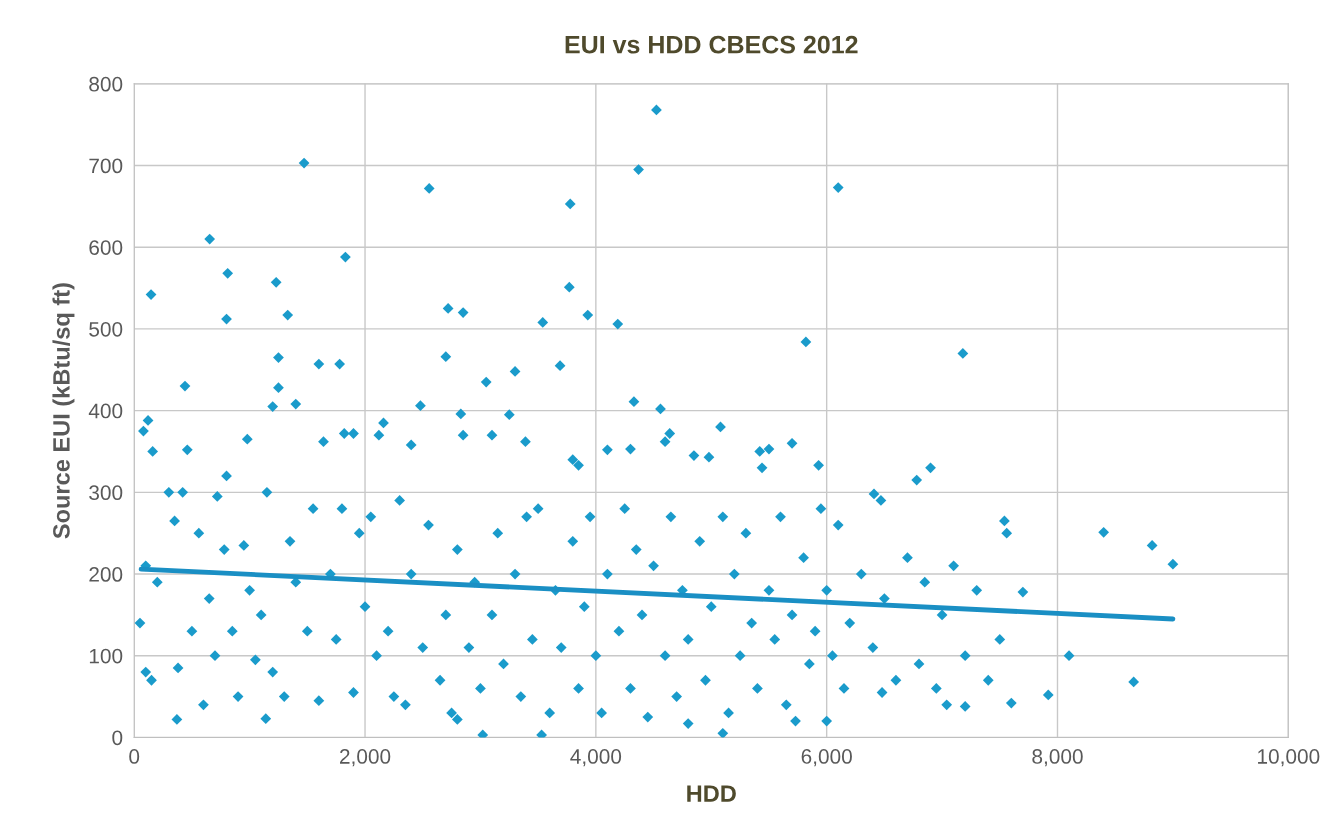 This screenshot has height=838, width=1342. What do you see at coordinates (106, 166) in the screenshot?
I see `y-tick-label: 700` at bounding box center [106, 166].